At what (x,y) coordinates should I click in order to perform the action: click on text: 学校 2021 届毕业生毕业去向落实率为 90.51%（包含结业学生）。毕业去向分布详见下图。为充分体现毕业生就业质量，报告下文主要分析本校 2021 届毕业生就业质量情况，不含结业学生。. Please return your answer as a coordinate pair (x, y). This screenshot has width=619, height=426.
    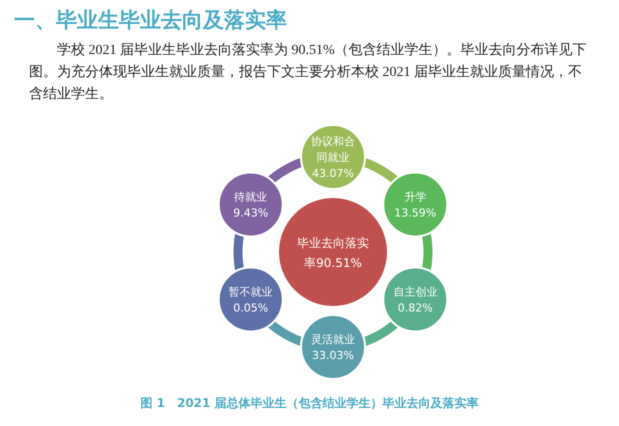
    Looking at the image, I should click on (308, 72).